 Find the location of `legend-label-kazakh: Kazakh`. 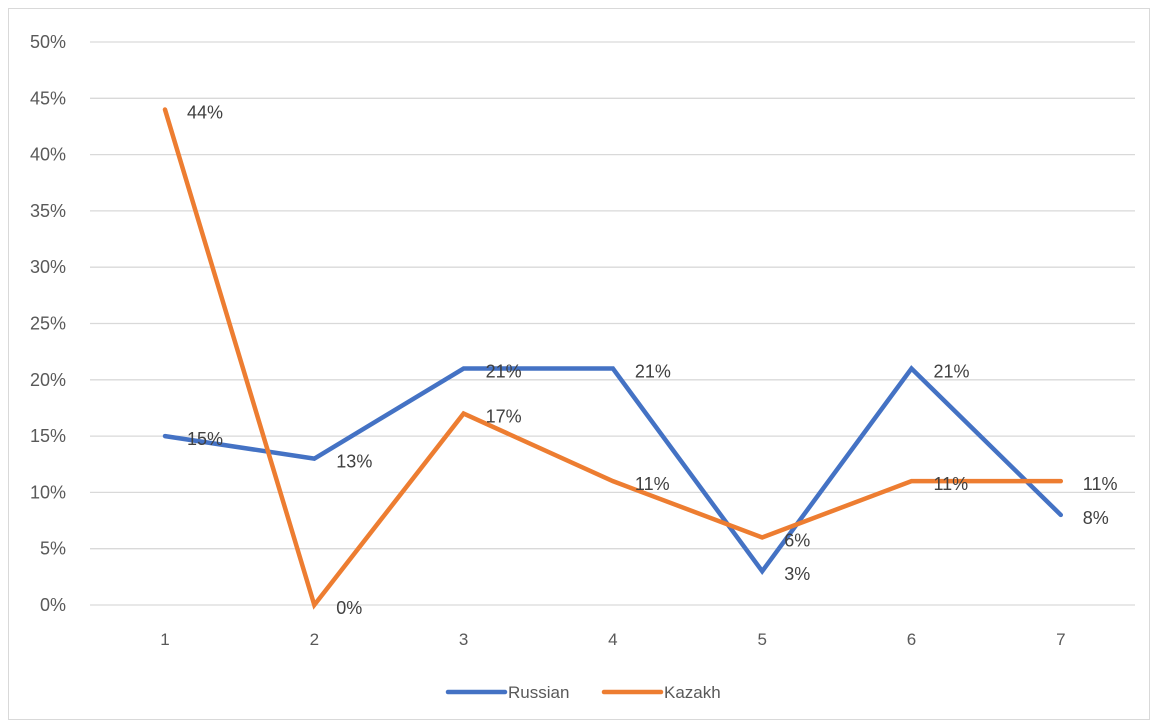

legend-label-kazakh: Kazakh is located at coordinates (692, 692).